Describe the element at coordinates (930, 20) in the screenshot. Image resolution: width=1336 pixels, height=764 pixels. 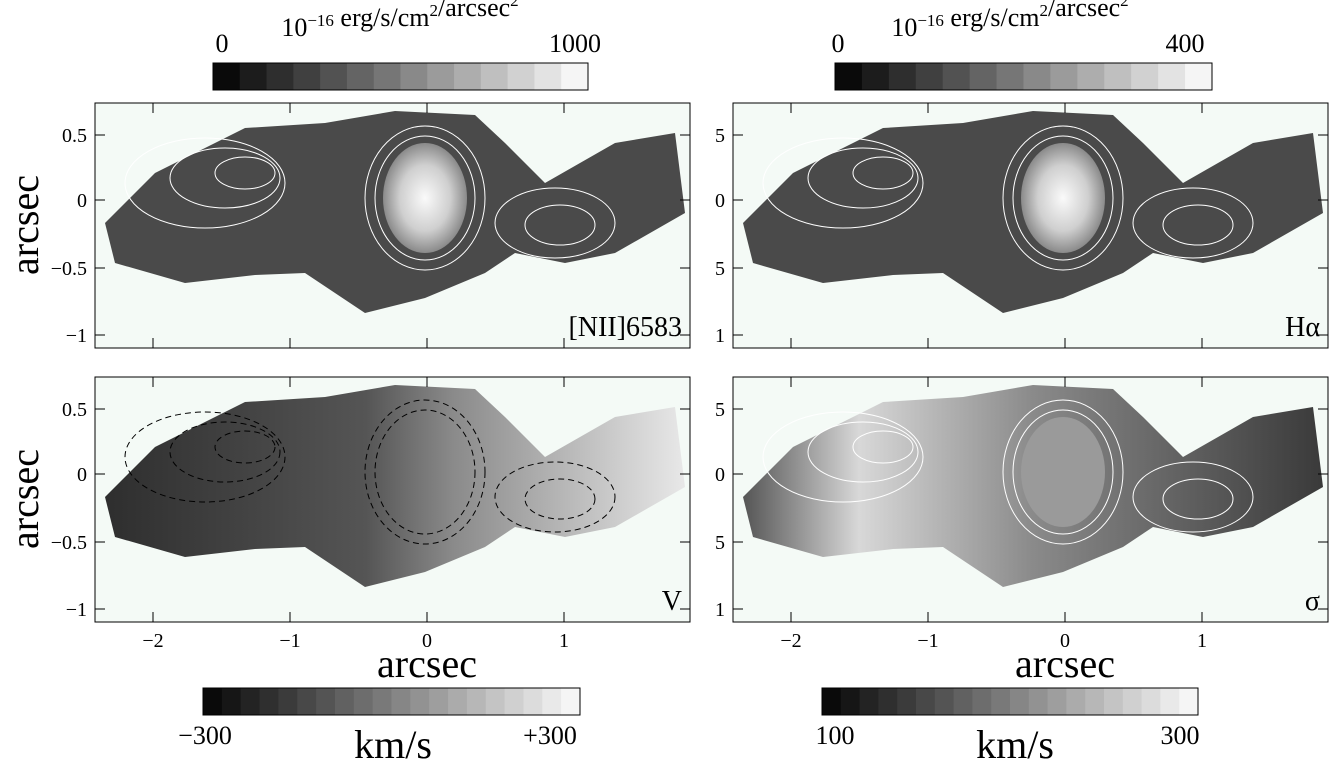
I see `unit-sup: −16` at that location.